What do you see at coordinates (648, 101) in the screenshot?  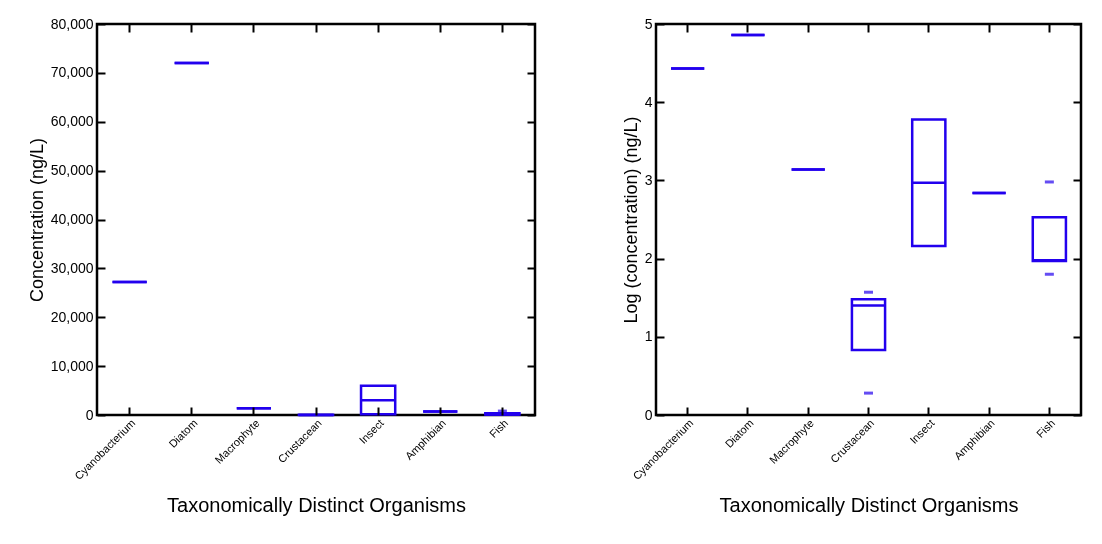 I see `y-tick-label: 4` at bounding box center [648, 101].